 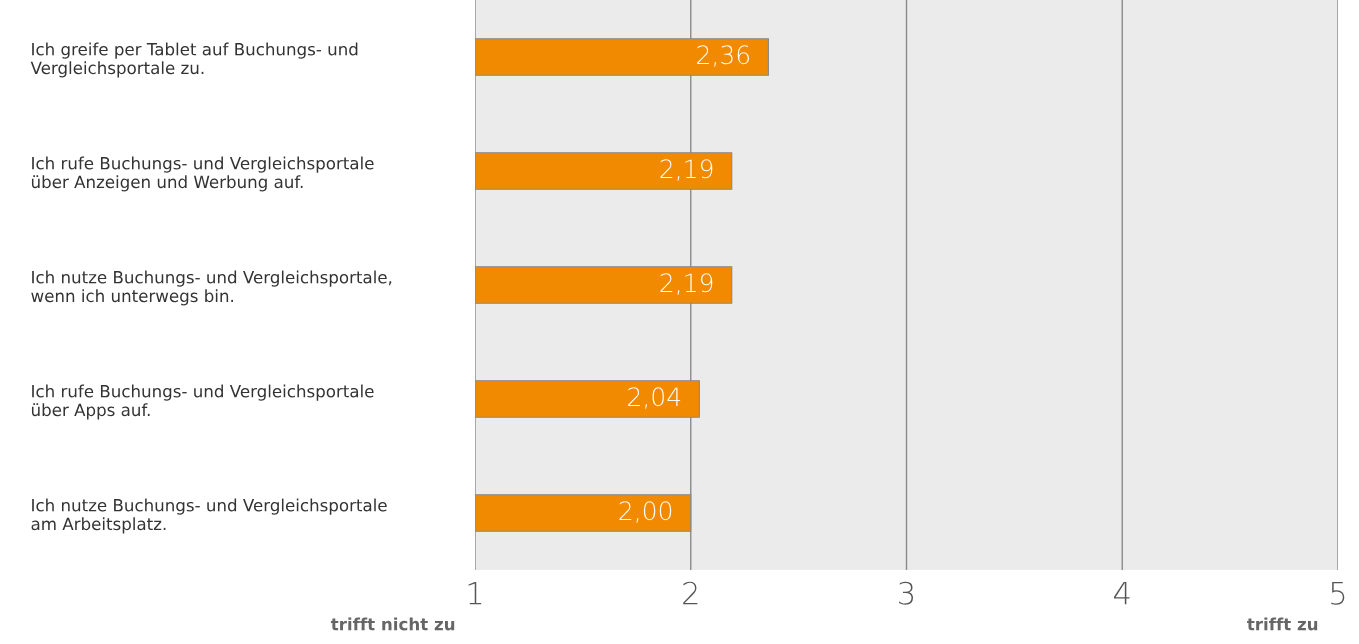 I want to click on x-tick-label: 5, so click(x=1338, y=593).